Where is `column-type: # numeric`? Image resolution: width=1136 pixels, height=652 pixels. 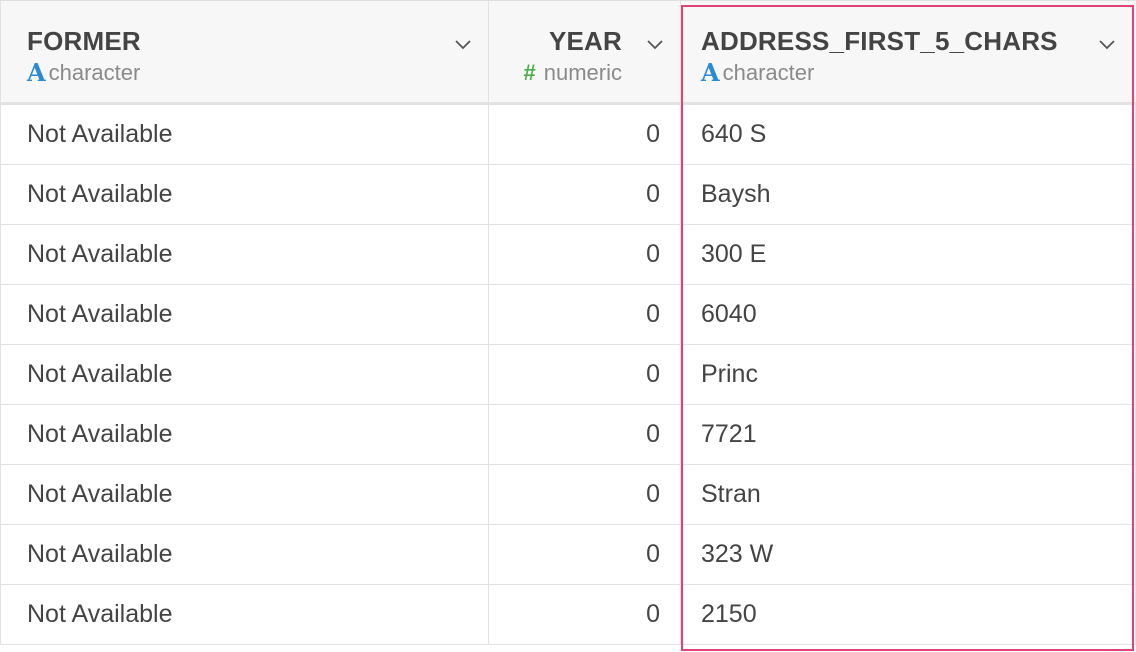 column-type: # numeric is located at coordinates (556, 73).